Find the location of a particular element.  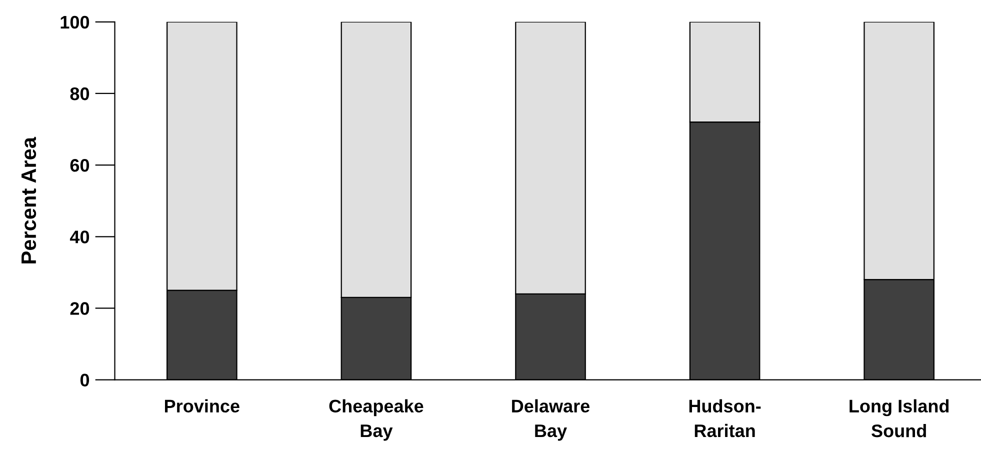

y-tick-label: 100 is located at coordinates (75, 22).